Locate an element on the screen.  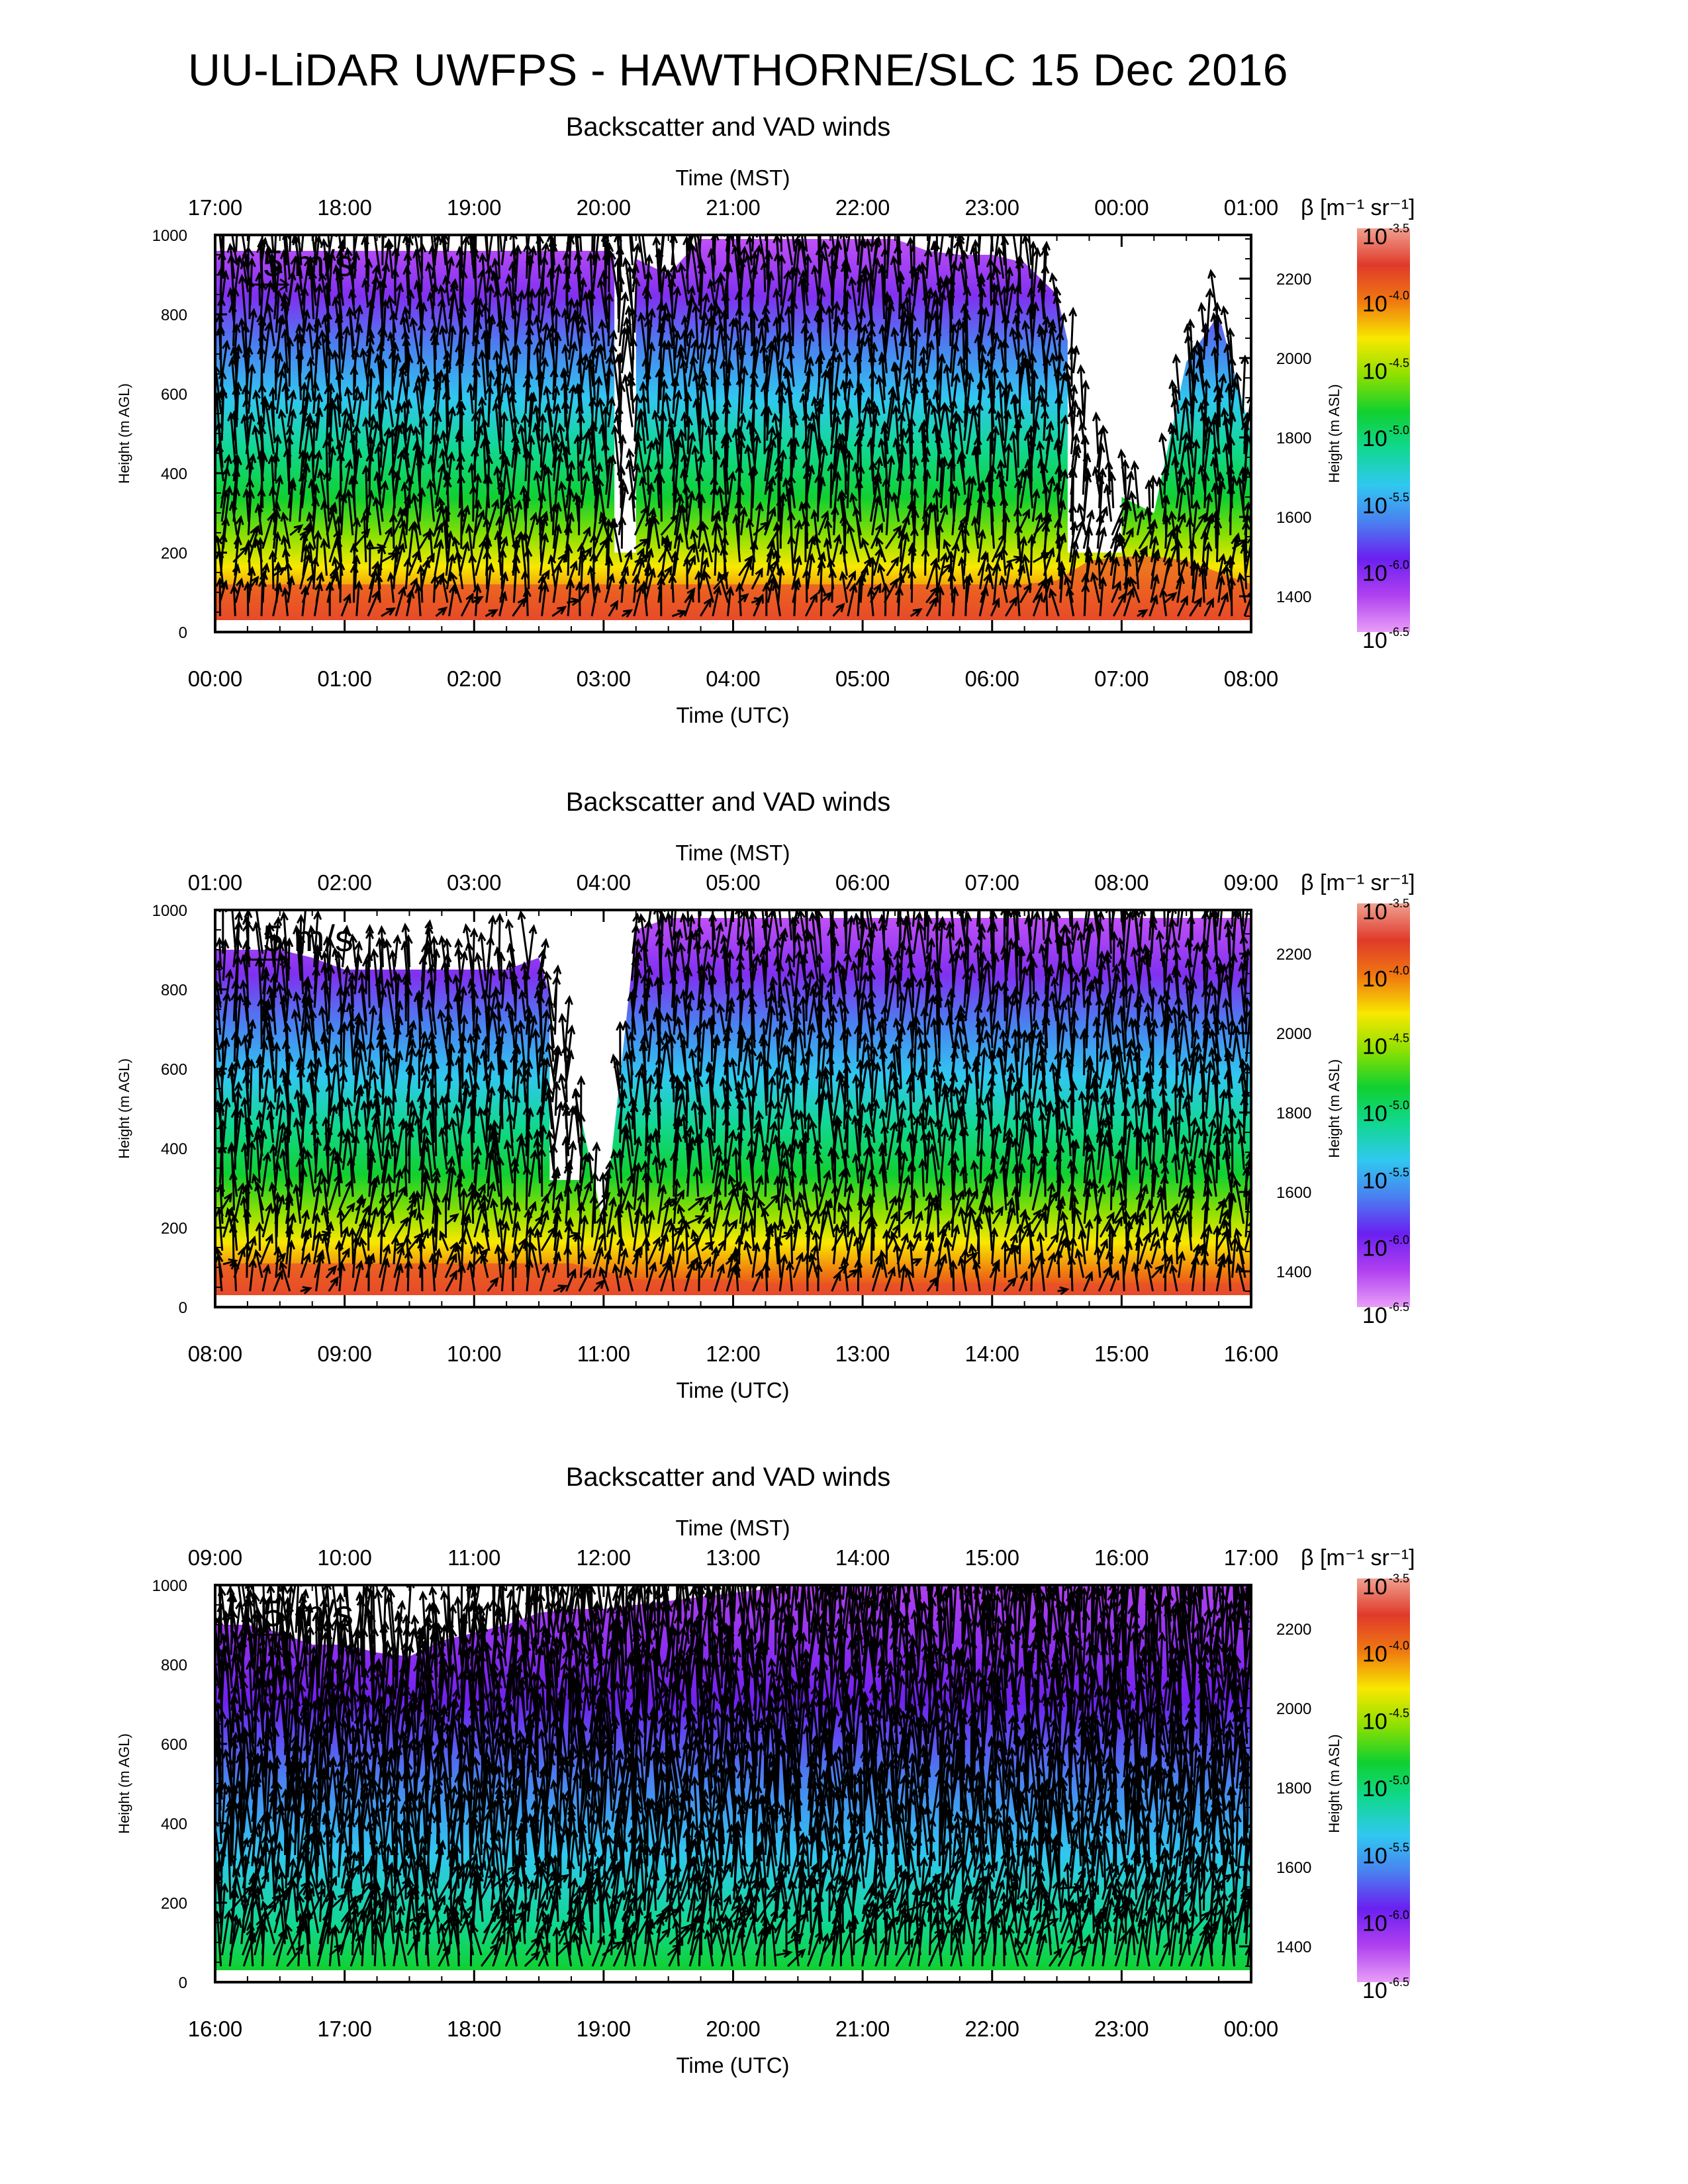
x-tick-label: 13:00 is located at coordinates (862, 1354).